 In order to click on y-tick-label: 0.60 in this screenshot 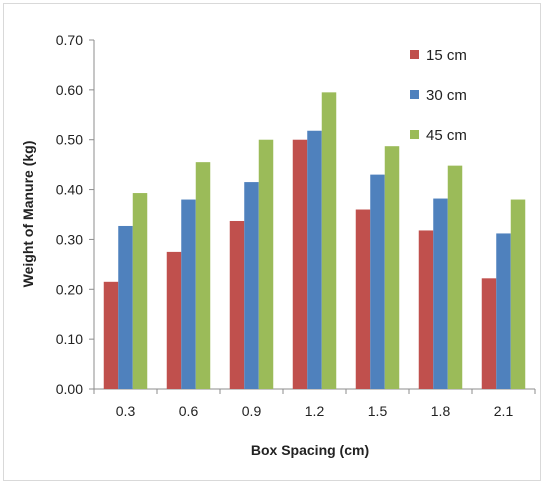, I will do `click(69, 90)`.